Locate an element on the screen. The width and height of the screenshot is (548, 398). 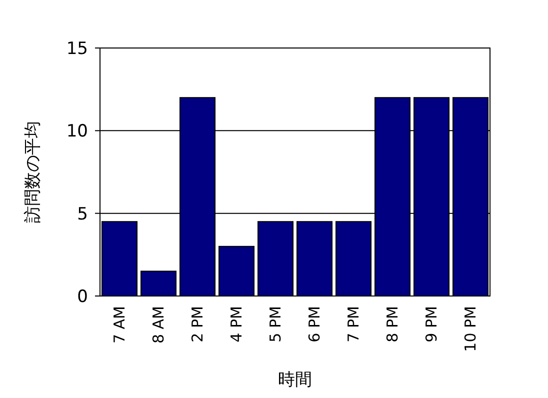
x-tick-label: 8 AM is located at coordinates (159, 325).